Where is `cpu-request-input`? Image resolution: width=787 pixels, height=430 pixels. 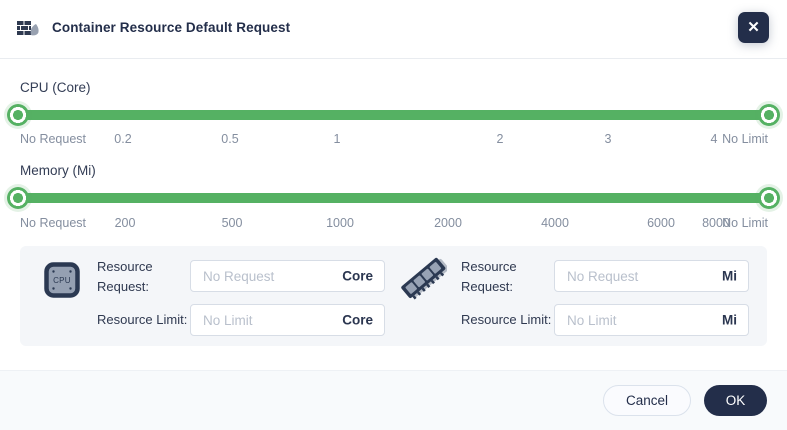 cpu-request-input is located at coordinates (287, 276).